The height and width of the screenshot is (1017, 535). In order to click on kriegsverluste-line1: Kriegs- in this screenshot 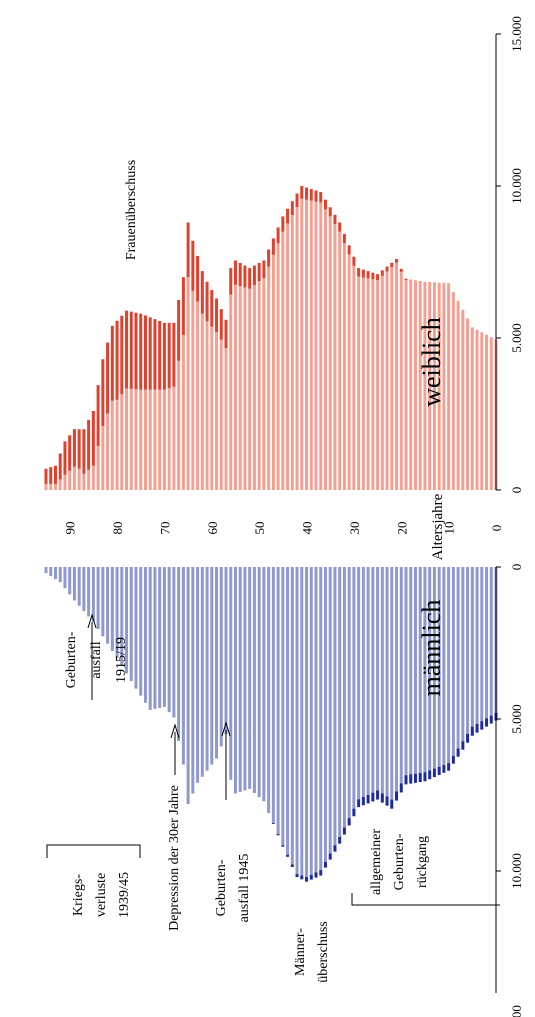, I will do `click(78, 895)`.